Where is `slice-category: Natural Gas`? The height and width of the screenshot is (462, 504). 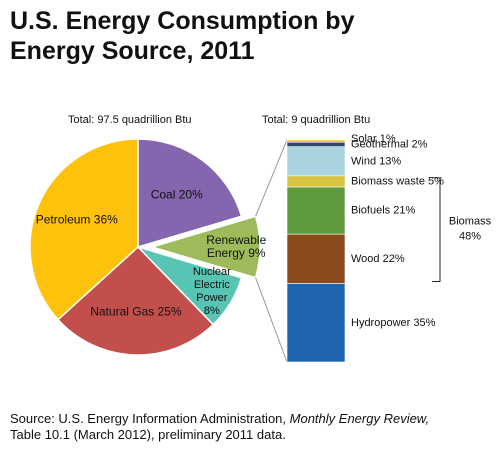
slice-category: Natural Gas is located at coordinates (122, 311).